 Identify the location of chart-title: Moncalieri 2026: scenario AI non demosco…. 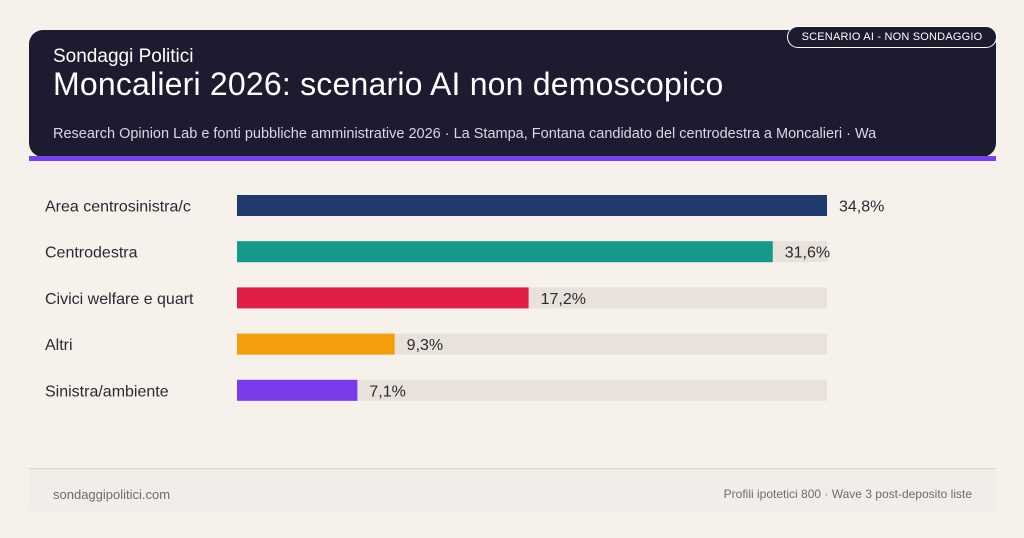
(388, 84).